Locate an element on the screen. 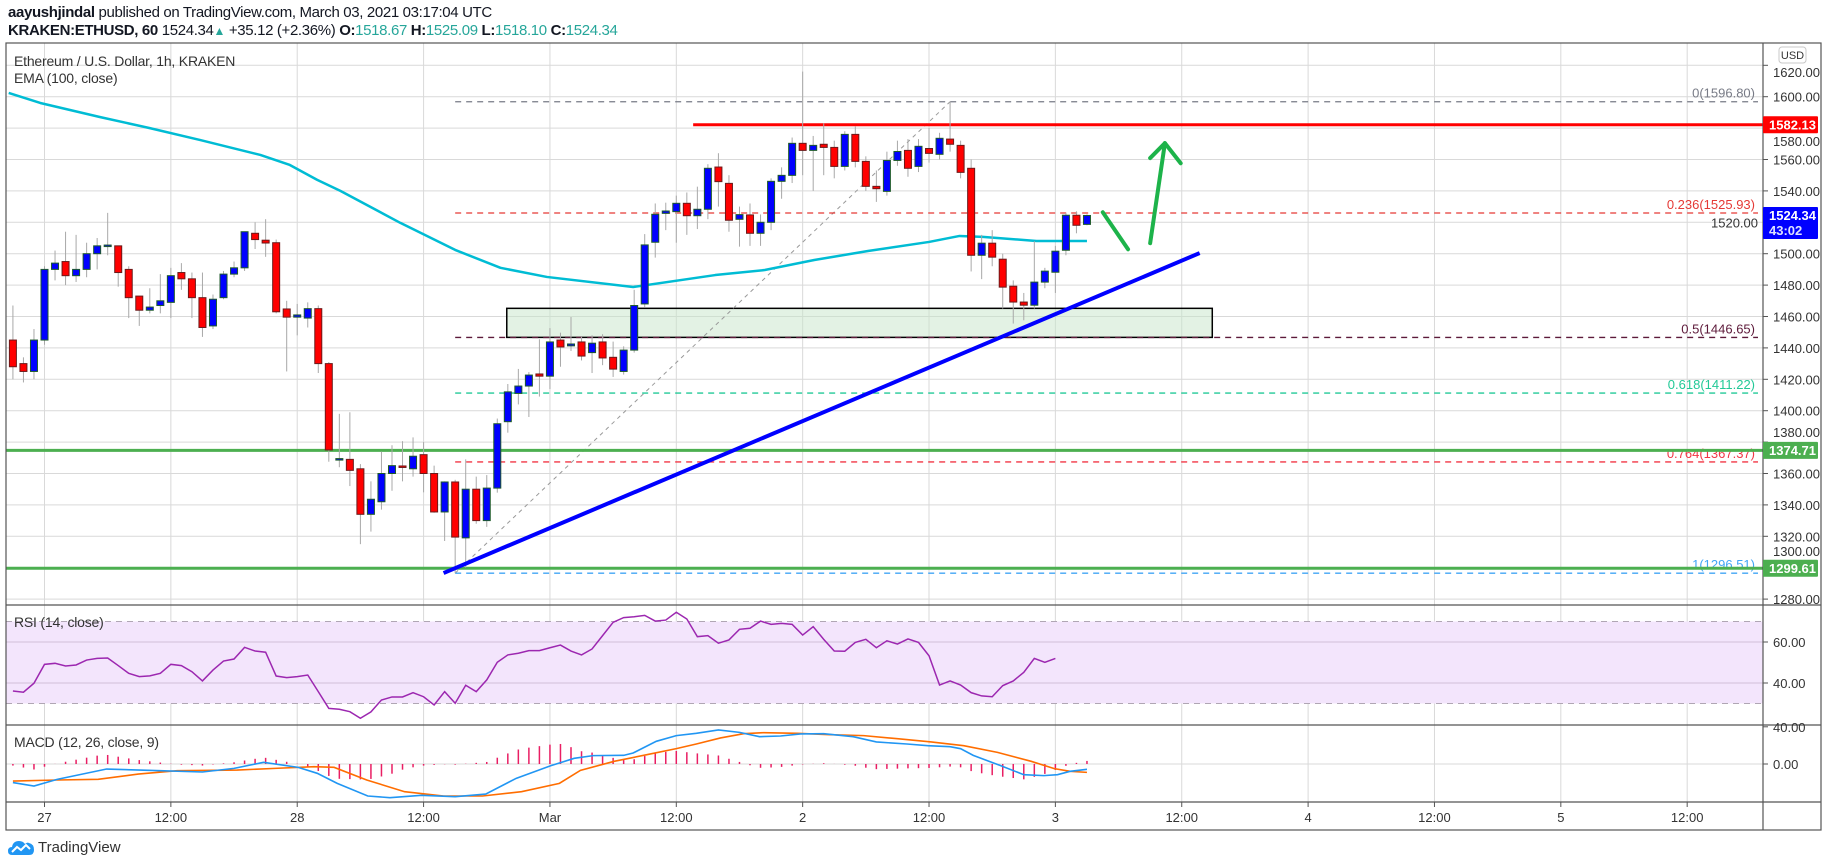  rsi-legend: RSI (14, close) is located at coordinates (59, 622).